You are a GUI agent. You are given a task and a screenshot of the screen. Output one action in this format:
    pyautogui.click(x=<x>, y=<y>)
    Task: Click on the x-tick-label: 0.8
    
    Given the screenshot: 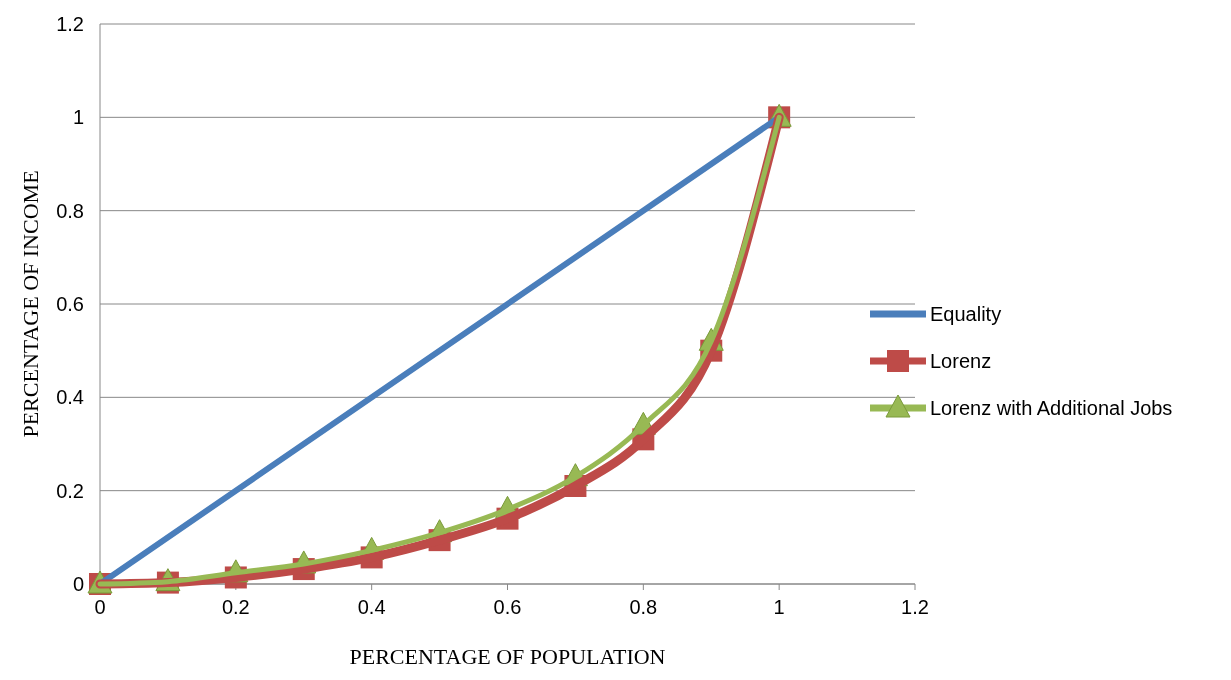 What is the action you would take?
    pyautogui.click(x=643, y=607)
    